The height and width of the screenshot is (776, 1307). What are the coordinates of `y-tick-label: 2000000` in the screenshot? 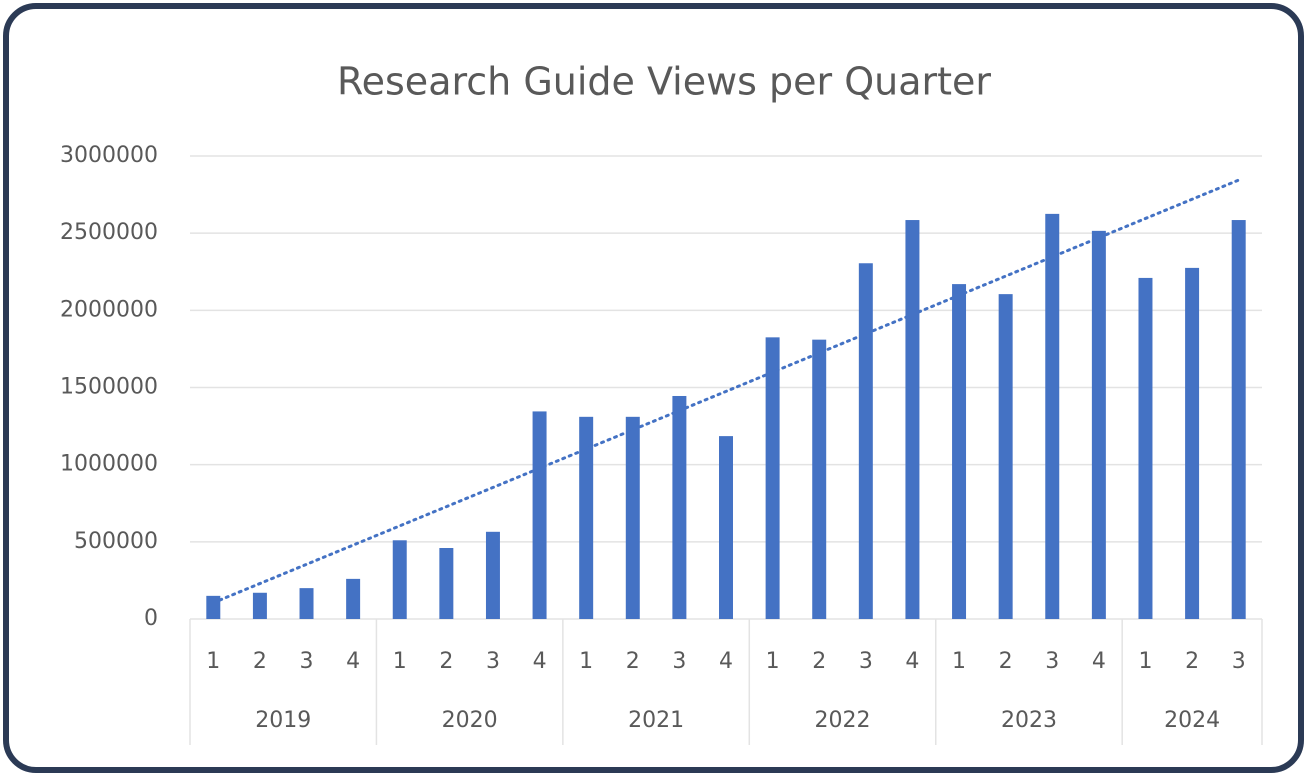 It's located at (109, 309).